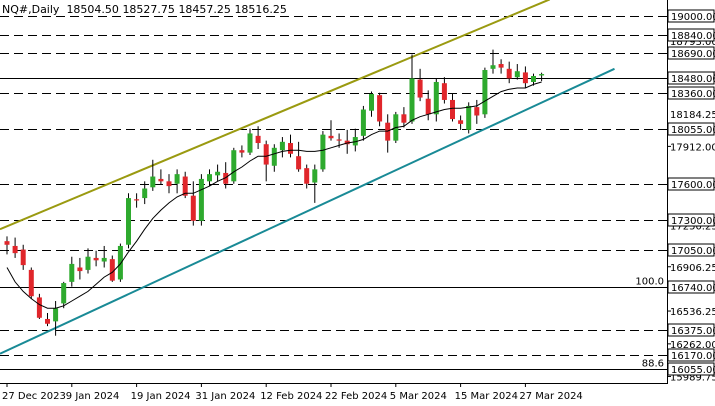  What do you see at coordinates (692, 312) in the screenshot?
I see `price-tick-label-3: 16536.25` at bounding box center [692, 312].